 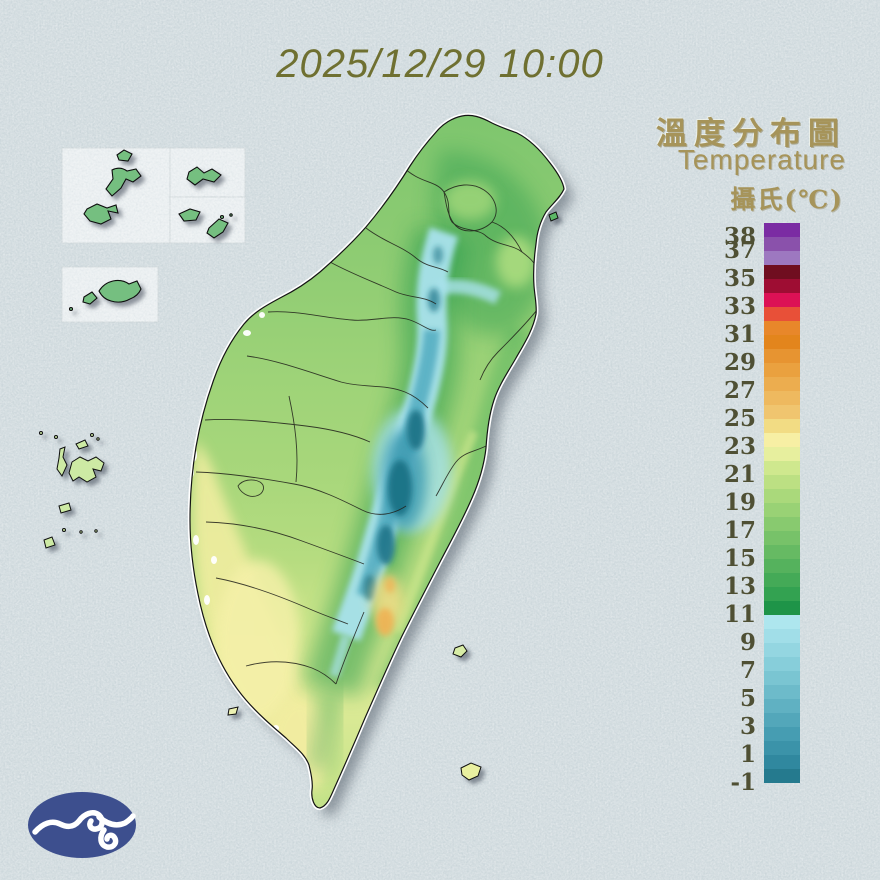 What do you see at coordinates (84, 830) in the screenshot?
I see `cwa-logo-cloud-swirl-icon` at bounding box center [84, 830].